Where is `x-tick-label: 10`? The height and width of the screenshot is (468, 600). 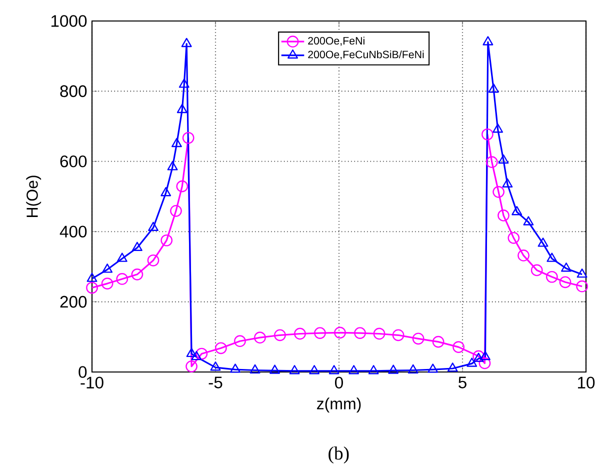 x-tick-label: 10 is located at coordinates (586, 382).